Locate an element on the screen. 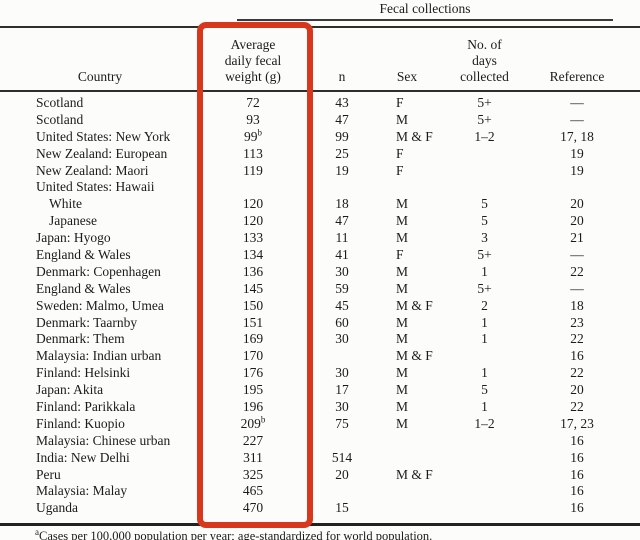 This screenshot has height=540, width=640. avg-weight-cell: 195 is located at coordinates (253, 390).